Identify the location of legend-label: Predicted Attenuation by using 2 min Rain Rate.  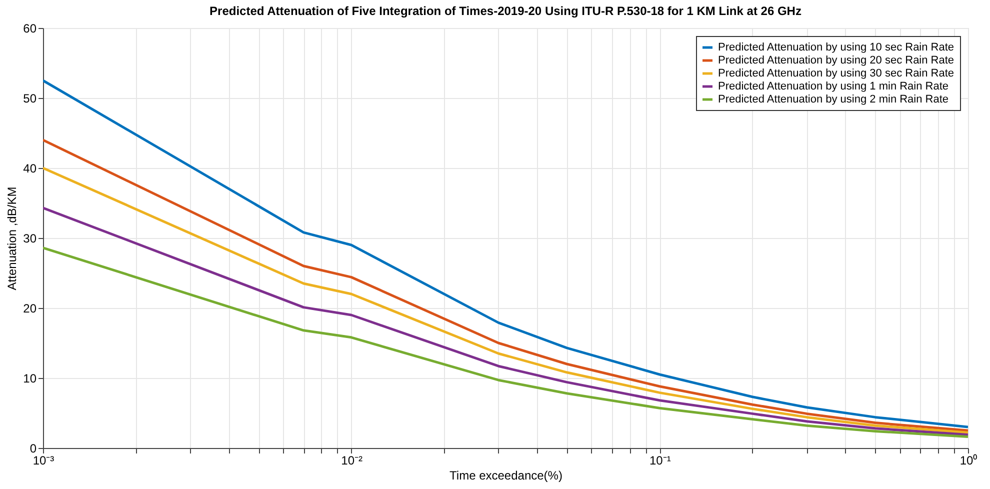
(833, 100).